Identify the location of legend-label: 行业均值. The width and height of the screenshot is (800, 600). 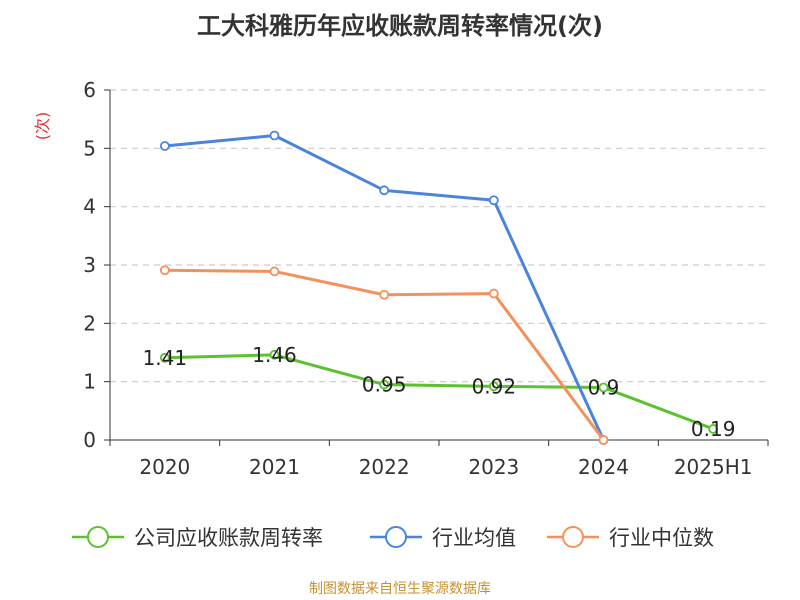
(474, 538).